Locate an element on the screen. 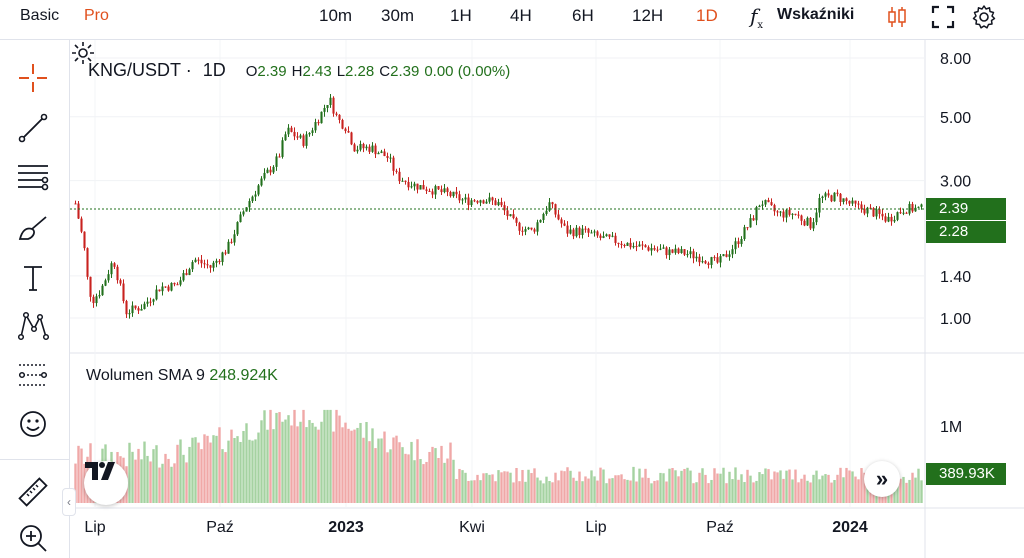 This screenshot has height=558, width=1024. fib-retracement-tool is located at coordinates (33, 178).